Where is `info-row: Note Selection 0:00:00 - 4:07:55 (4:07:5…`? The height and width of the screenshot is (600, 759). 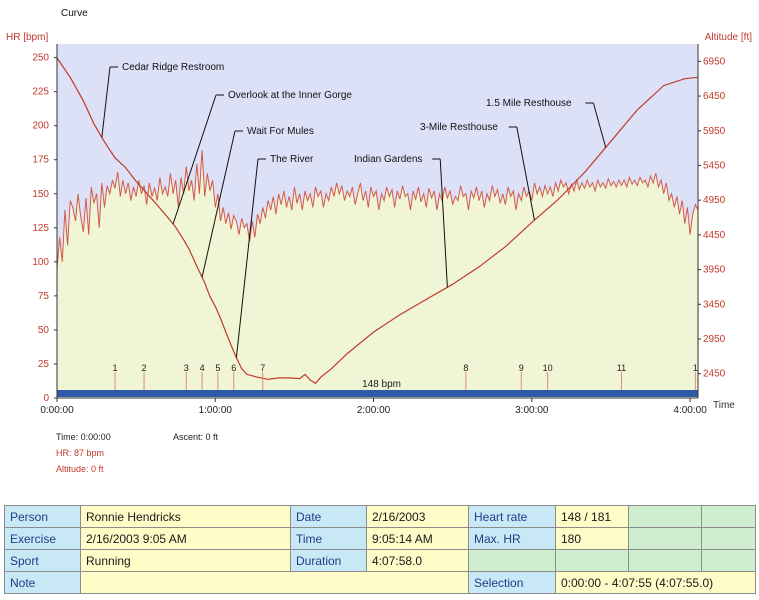 info-row: Note Selection 0:00:00 - 4:07:55 (4:07:5… is located at coordinates (380, 582).